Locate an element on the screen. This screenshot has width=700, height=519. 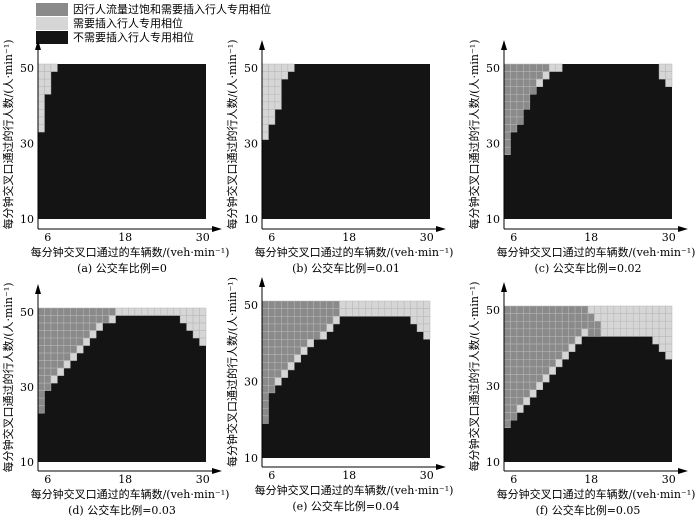
panel-caption: (c) 公交车比例=0.02 is located at coordinates (588, 268).